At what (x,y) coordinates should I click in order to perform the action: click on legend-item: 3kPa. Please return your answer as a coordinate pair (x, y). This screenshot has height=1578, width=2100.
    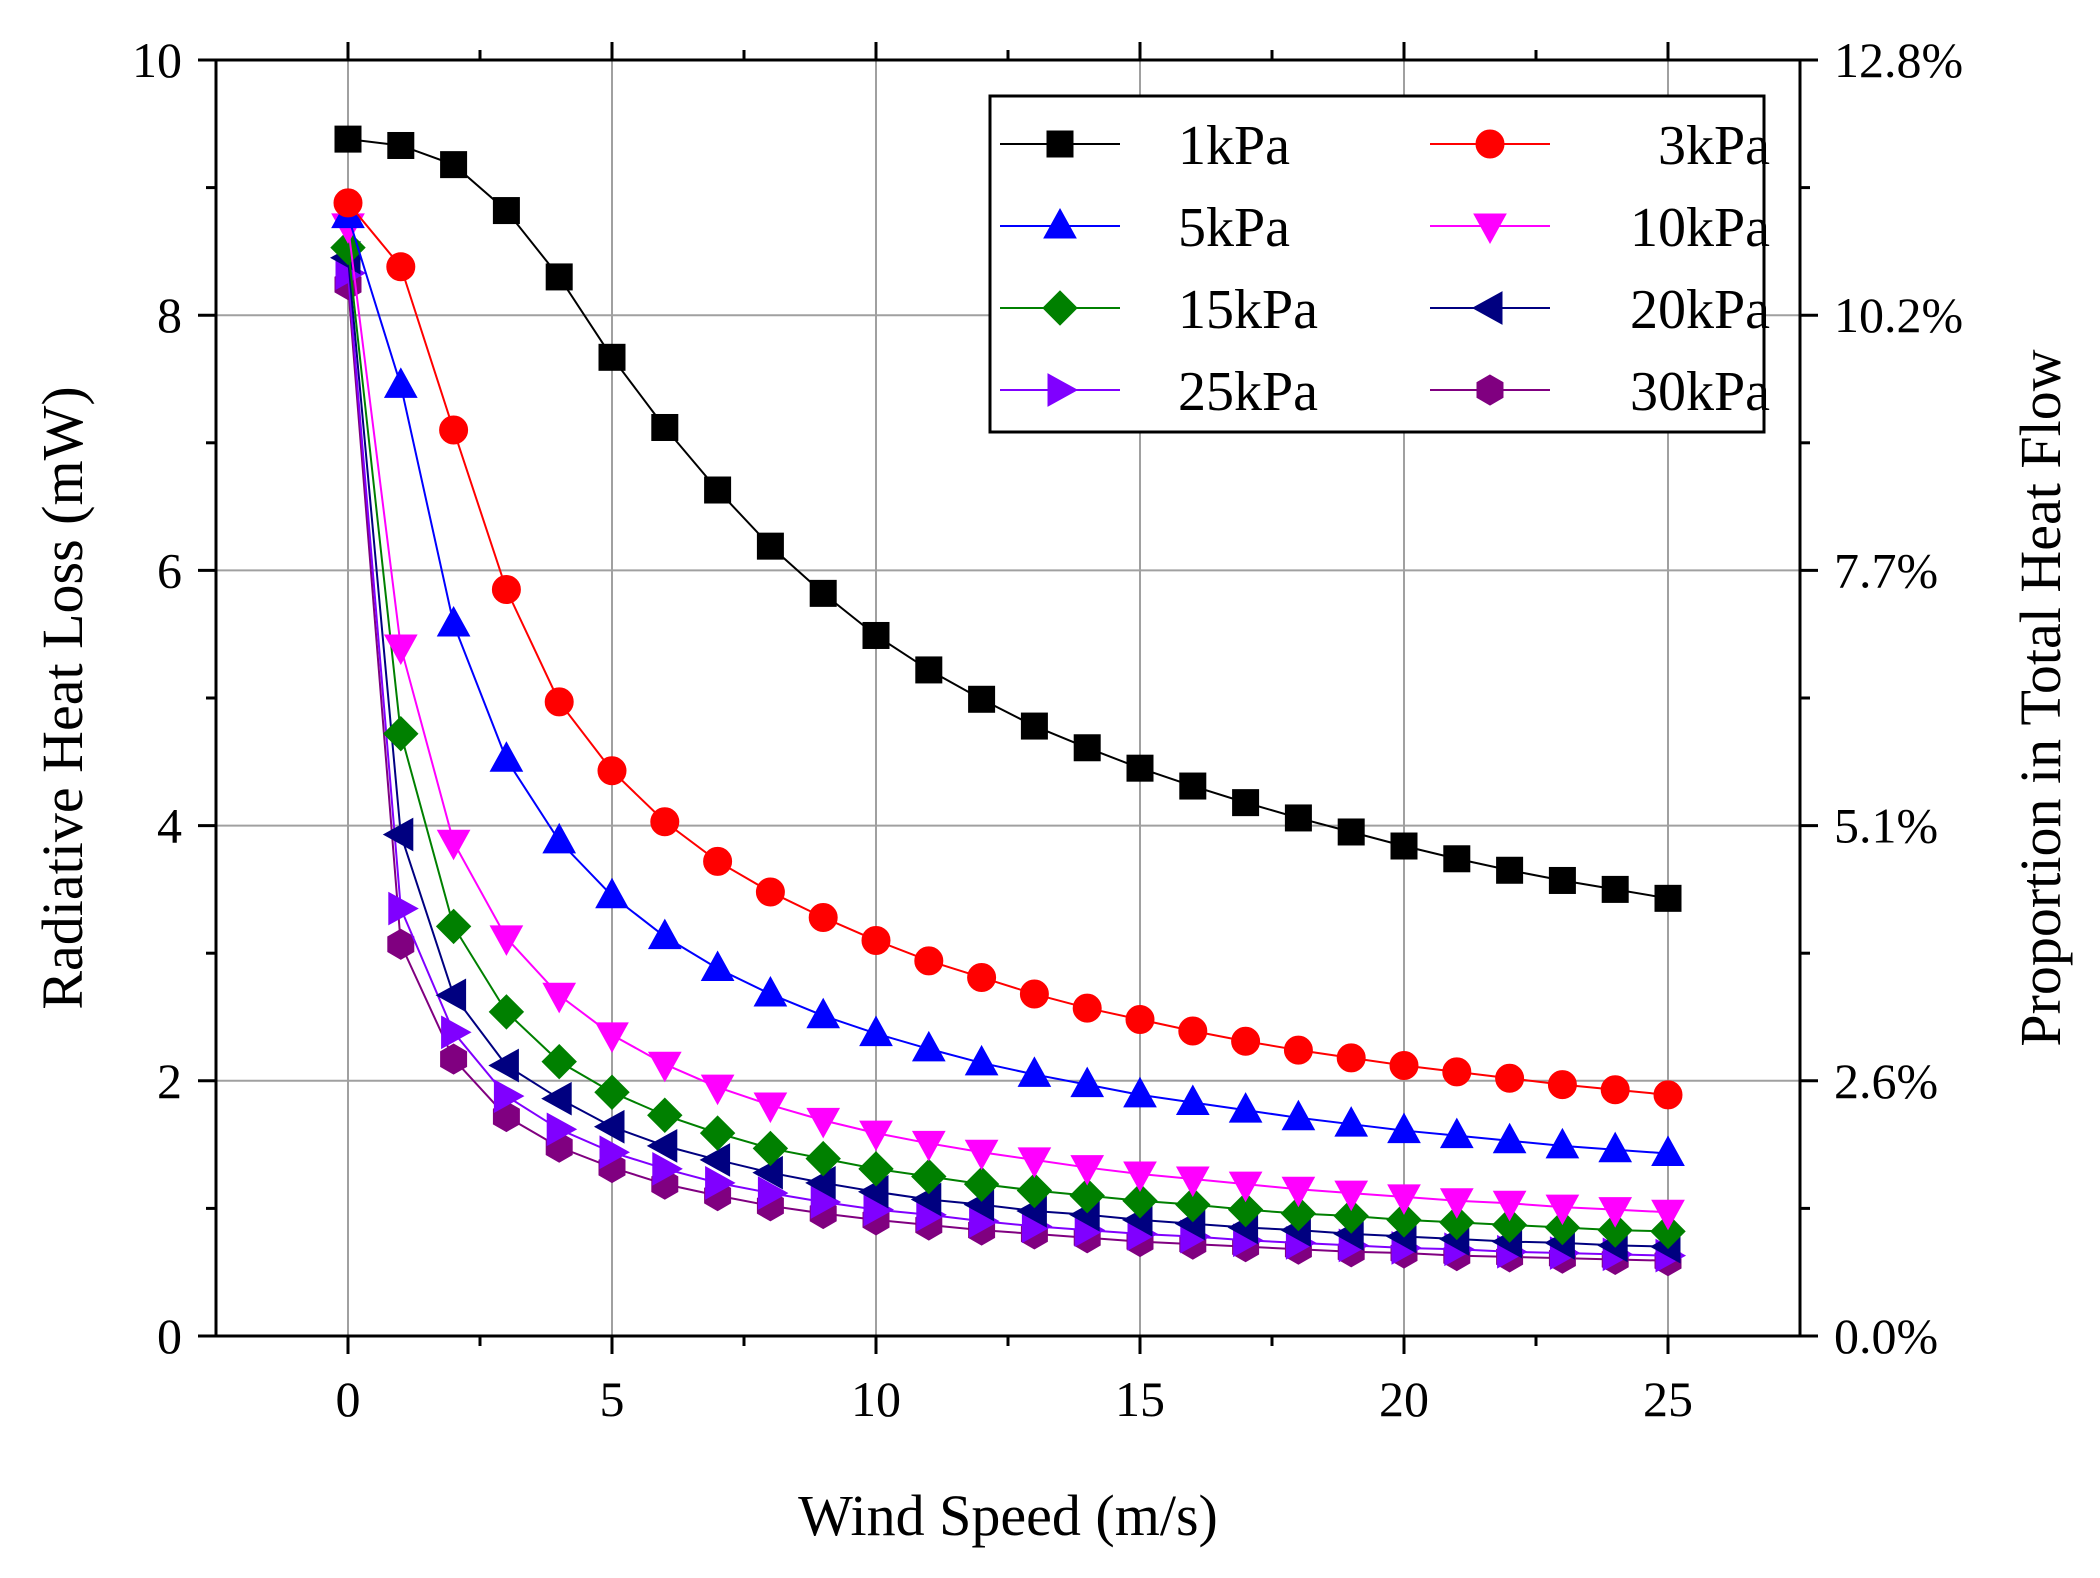
    Looking at the image, I should click on (1600, 146).